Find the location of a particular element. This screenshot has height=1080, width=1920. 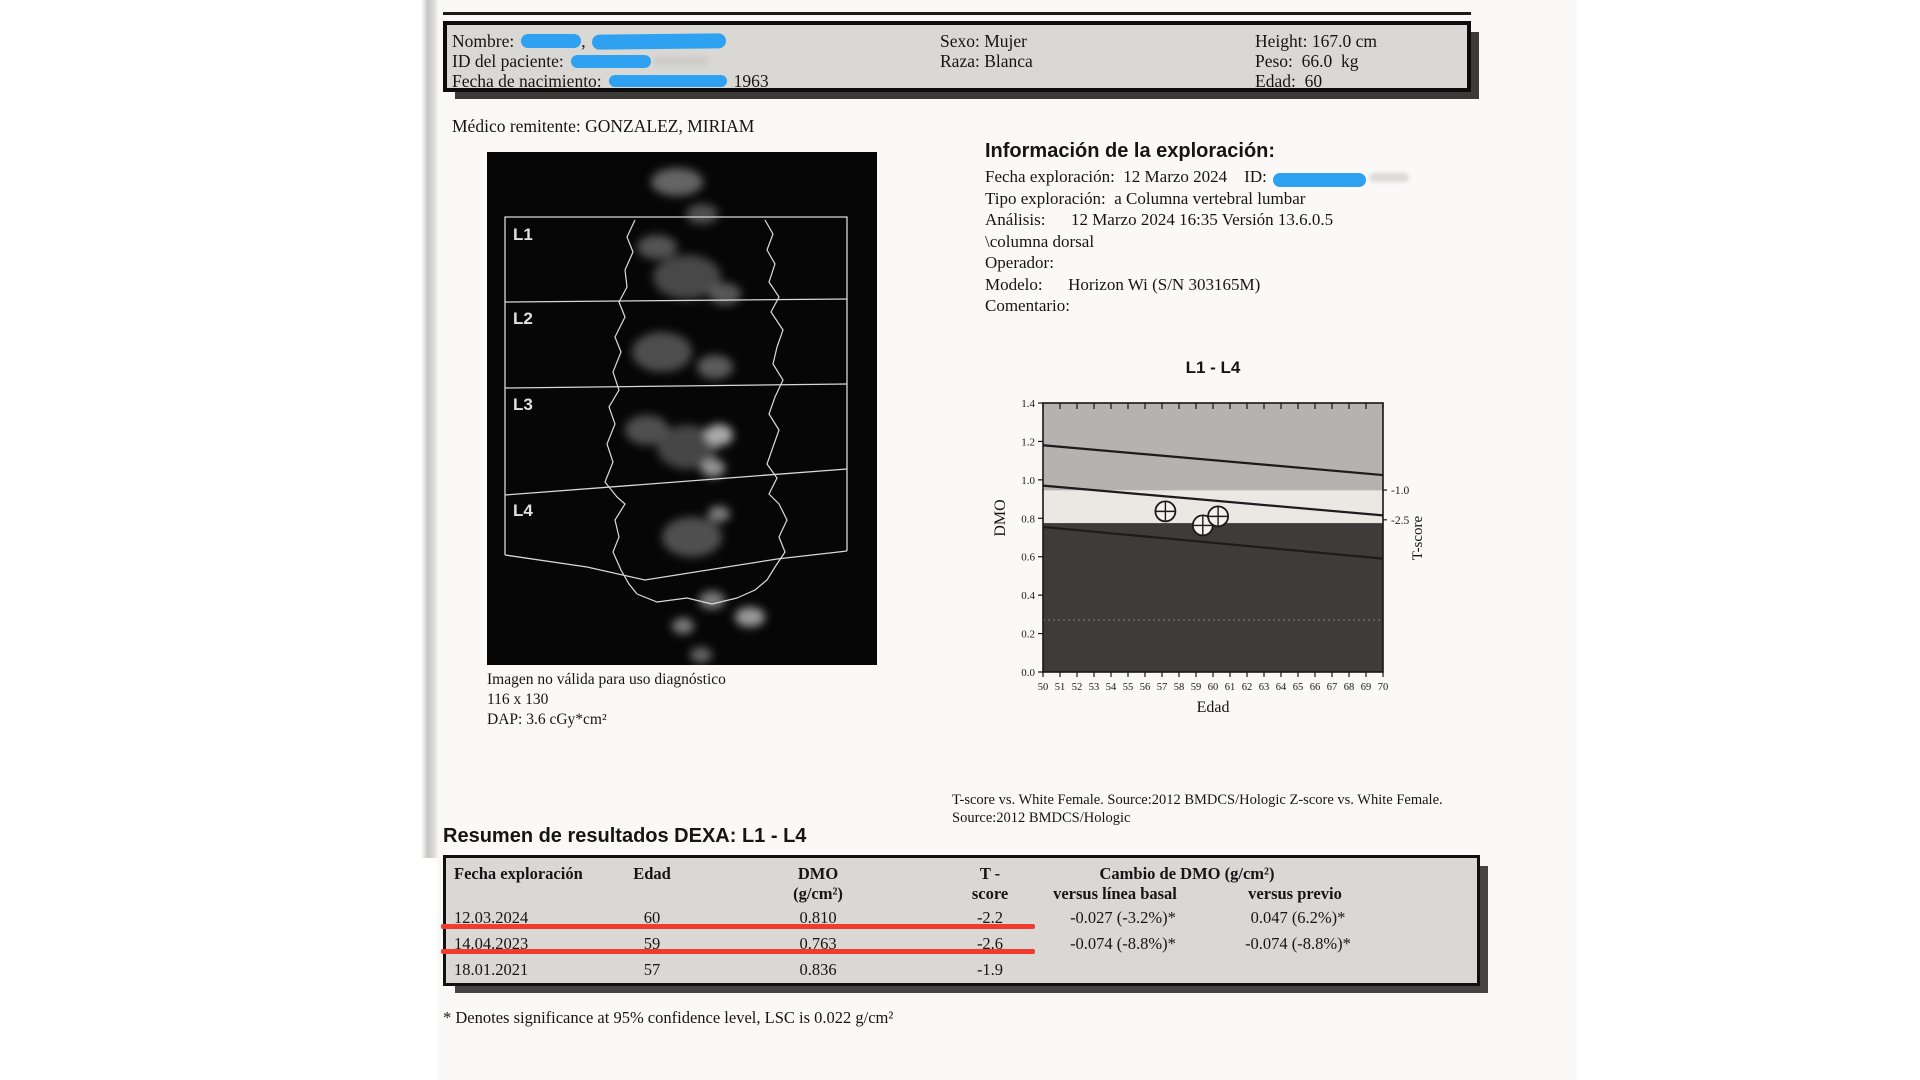

x-tick-label: 61 is located at coordinates (1230, 687).